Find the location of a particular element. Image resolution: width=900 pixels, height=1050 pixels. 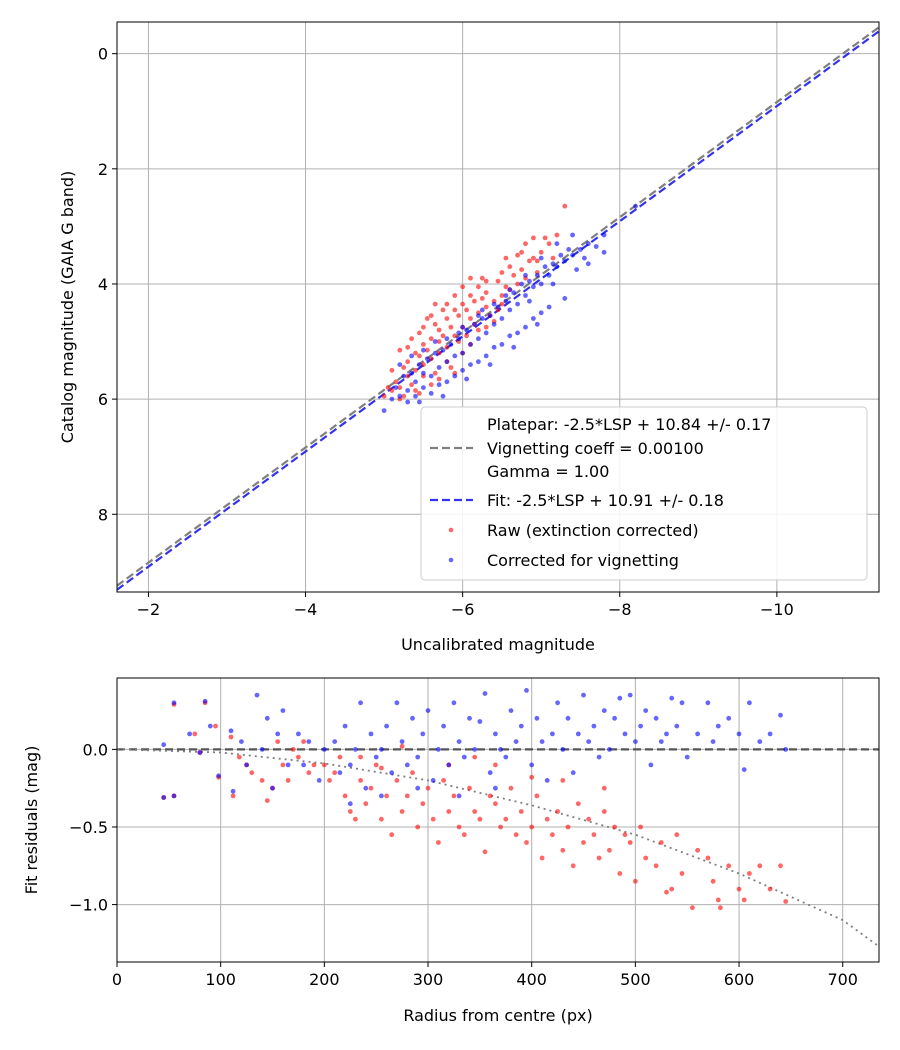

top-y-axis-label: Catalog magnitude (GAIA G band) is located at coordinates (67, 307).